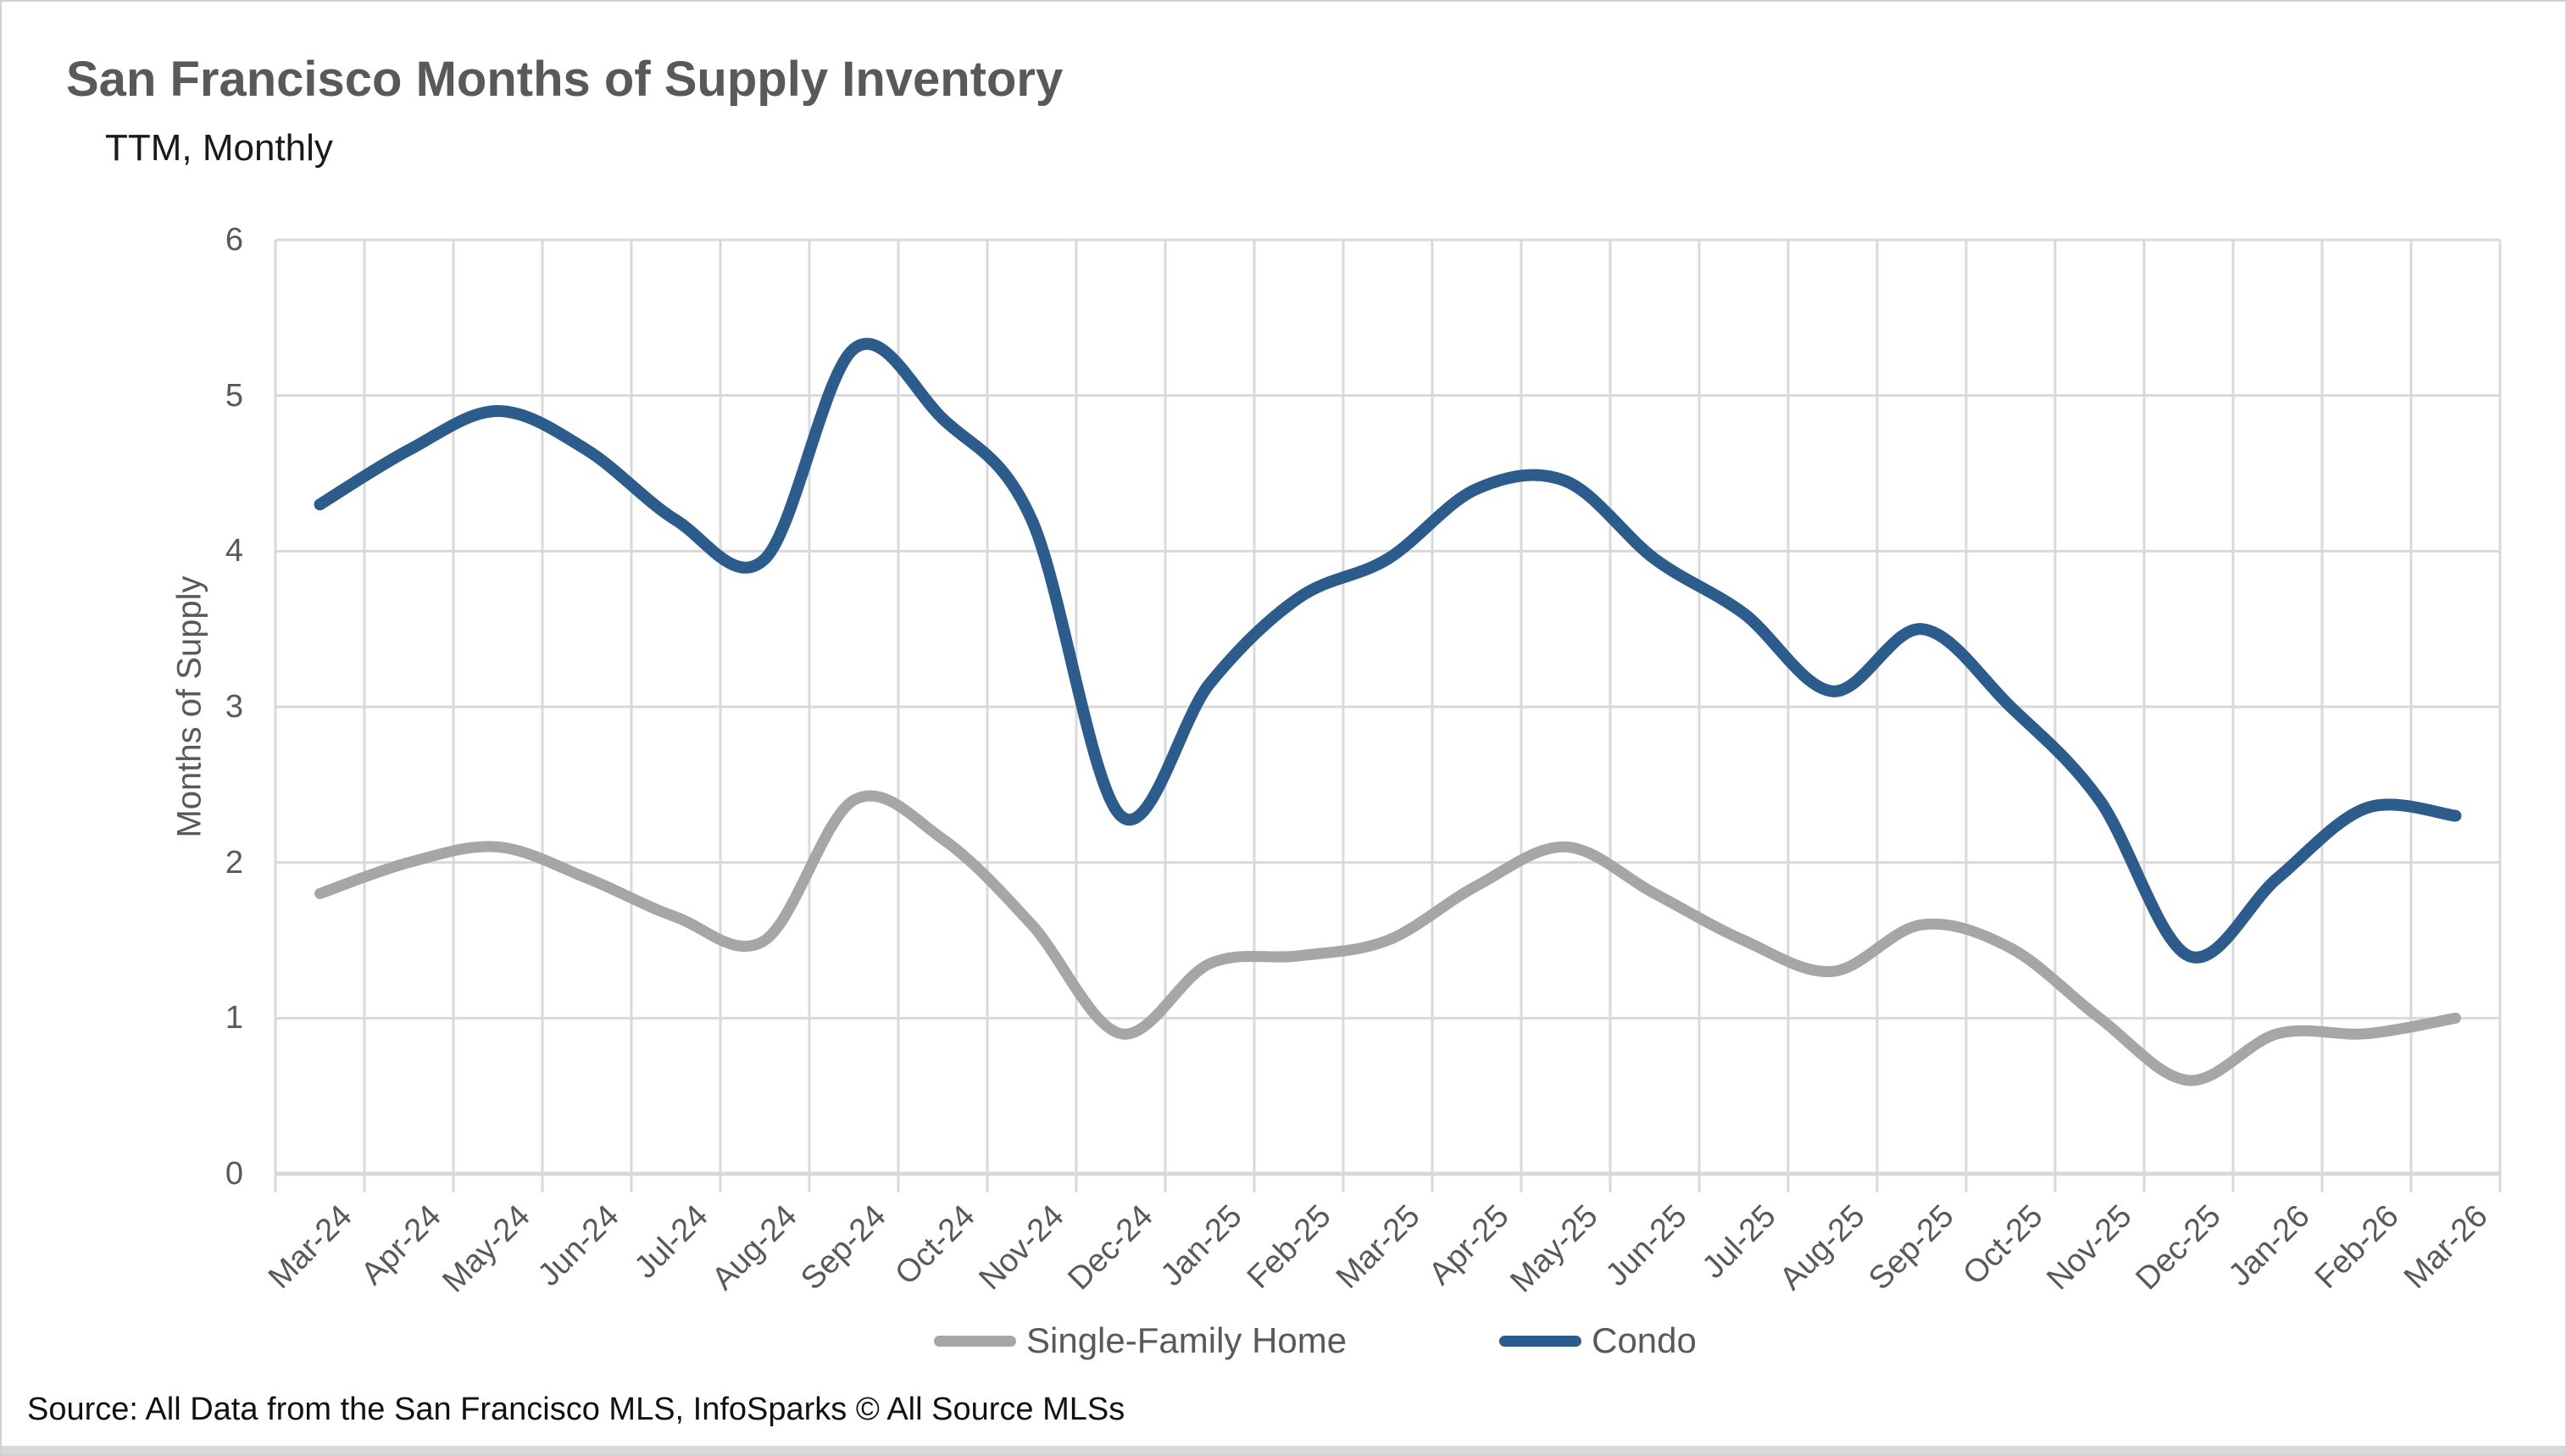  Describe the element at coordinates (2178, 1248) in the screenshot. I see `x-tick-label: Dec-25` at that location.